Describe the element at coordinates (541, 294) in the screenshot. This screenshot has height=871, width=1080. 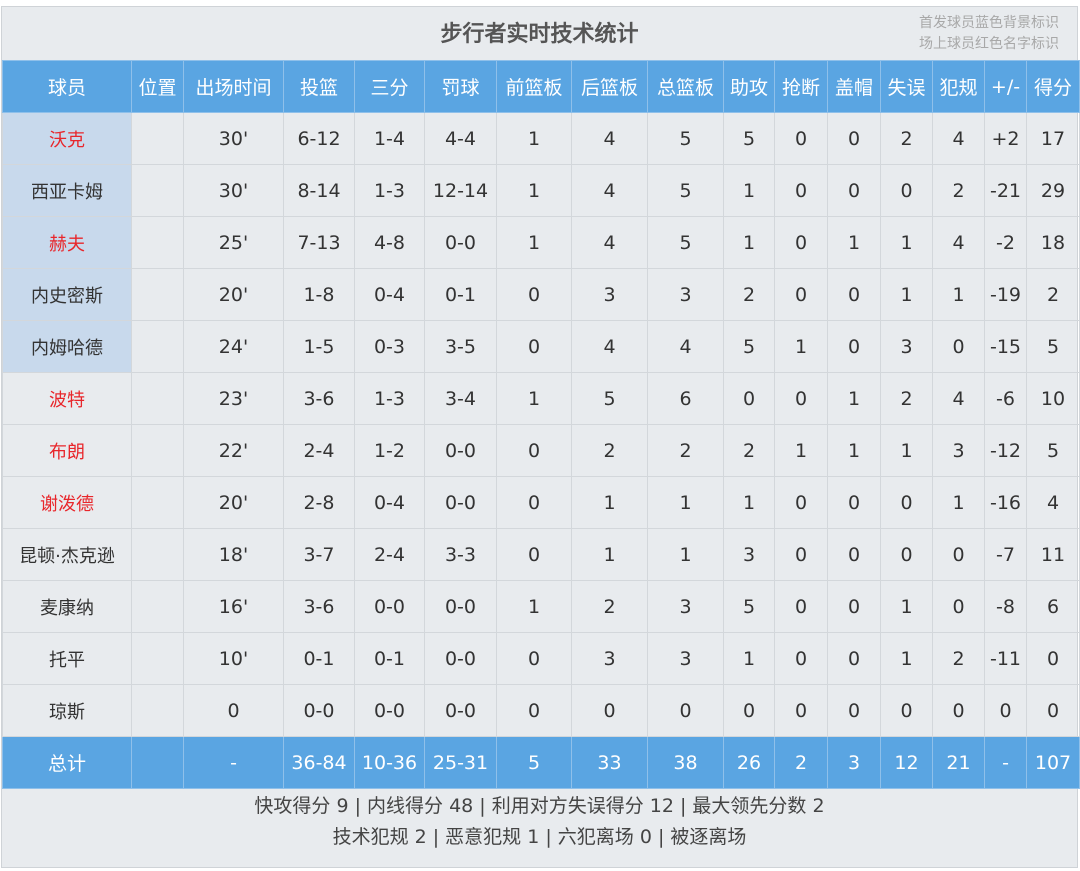
I see `player-row: 内史密斯 20' 1-8 0-4 0-1 0 3 3 2 0 0 1 1 -19 2` at that location.